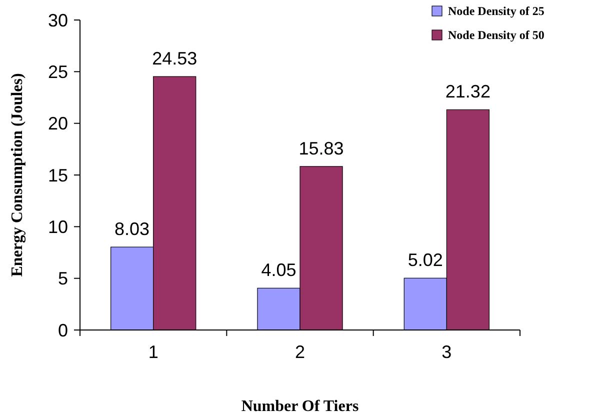 The image size is (604, 419). I want to click on data-label: 15.83, so click(321, 148).